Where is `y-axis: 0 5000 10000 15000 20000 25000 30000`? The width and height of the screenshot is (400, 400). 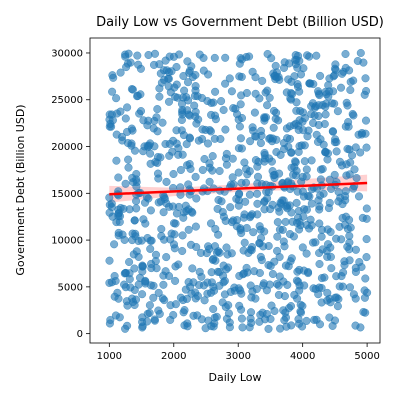
y-axis: 0 5000 10000 15000 20000 25000 30000 is located at coordinates (70, 194).